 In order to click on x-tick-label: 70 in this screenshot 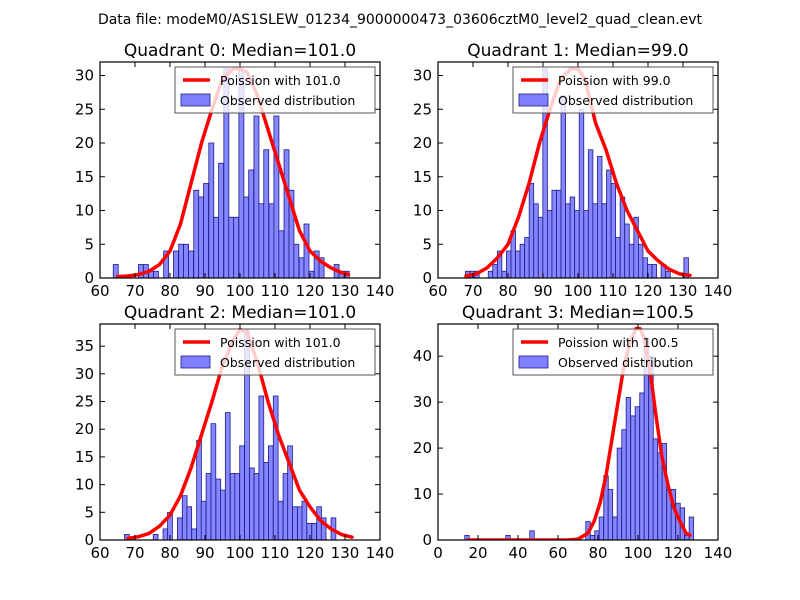, I will do `click(134, 291)`.